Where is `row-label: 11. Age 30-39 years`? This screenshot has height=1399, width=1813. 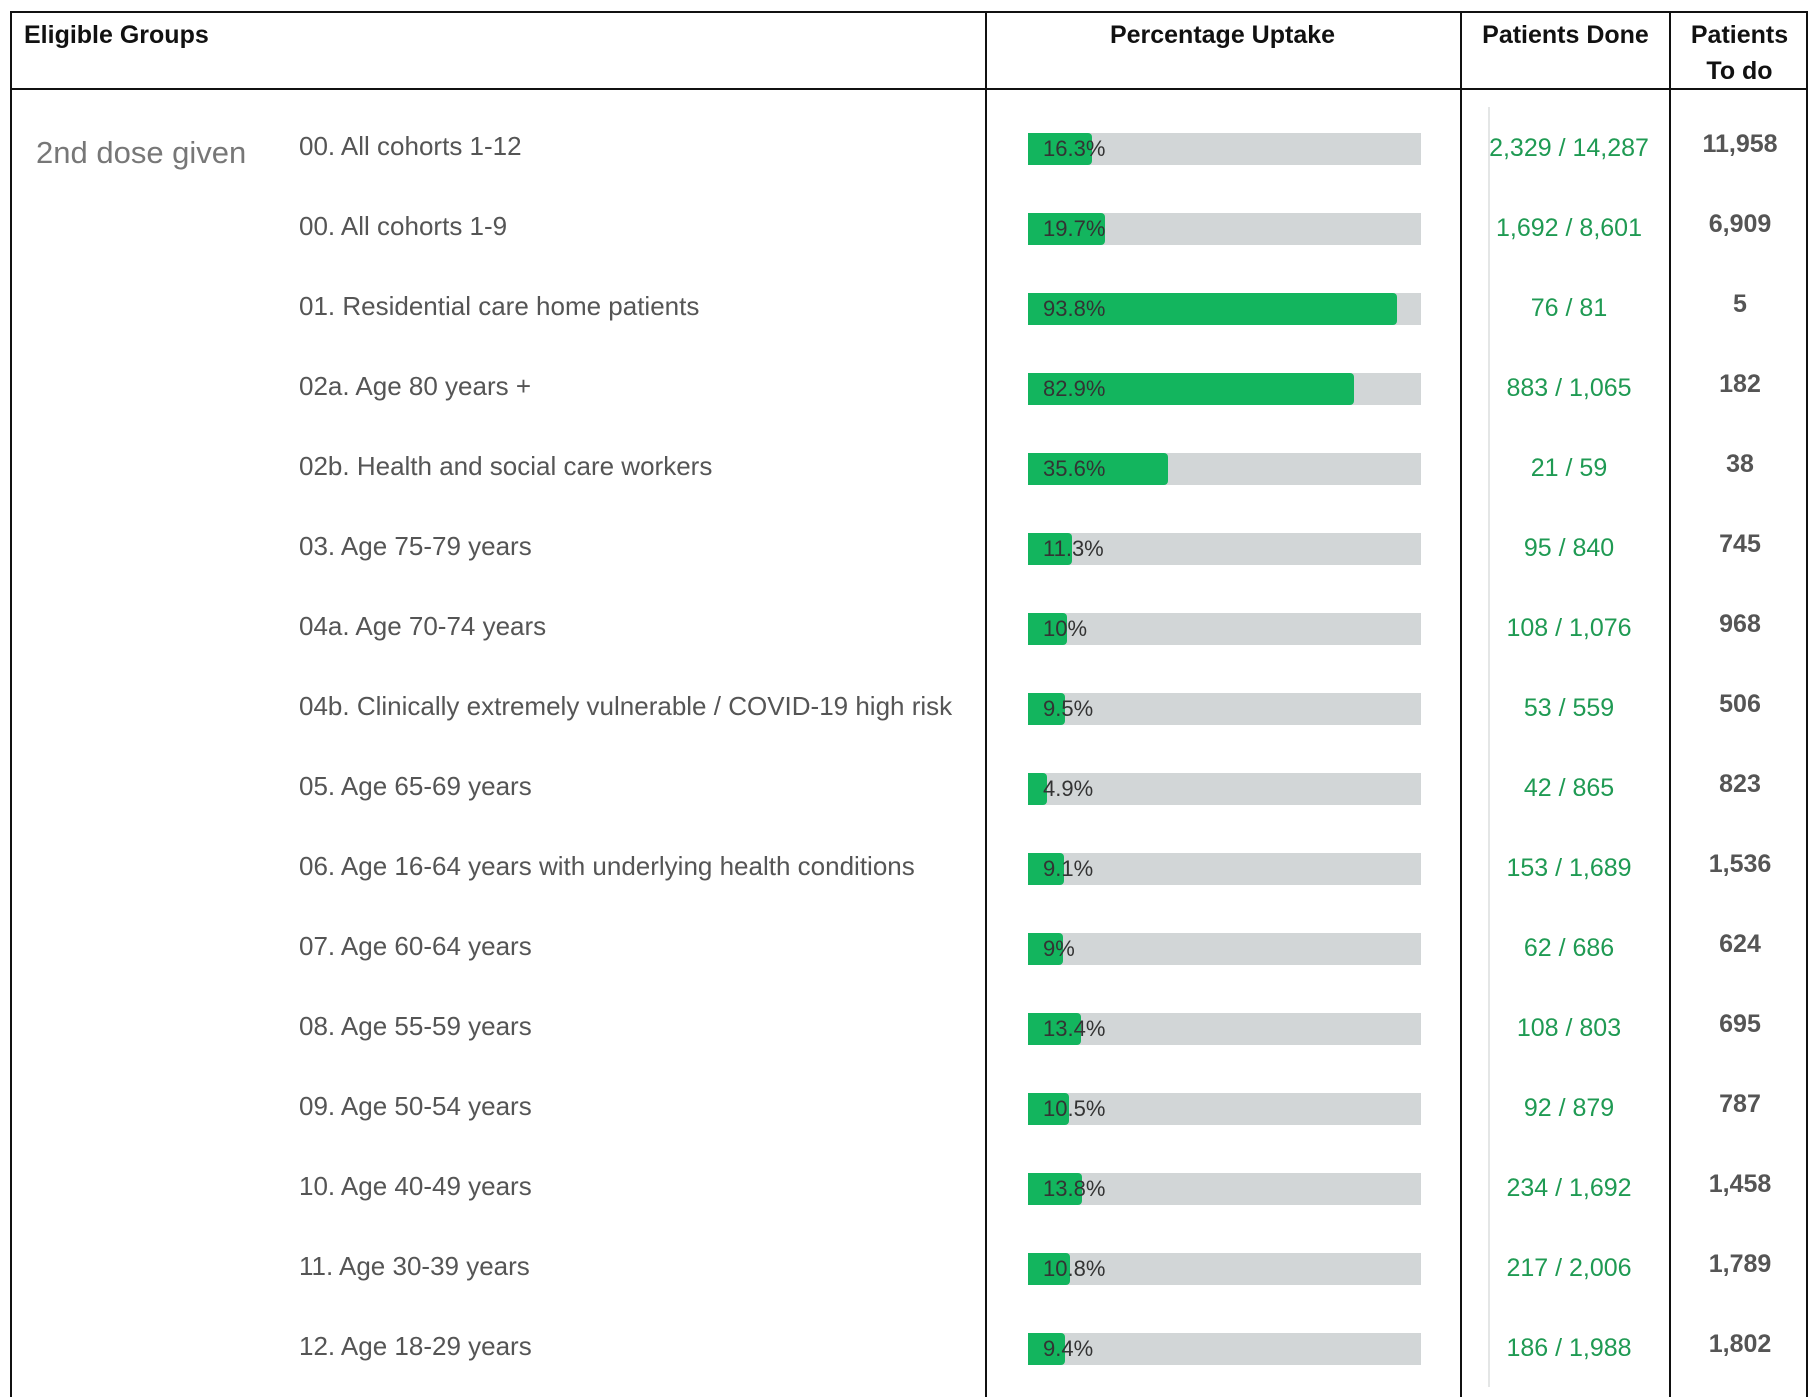 row-label: 11. Age 30-39 years is located at coordinates (414, 1266).